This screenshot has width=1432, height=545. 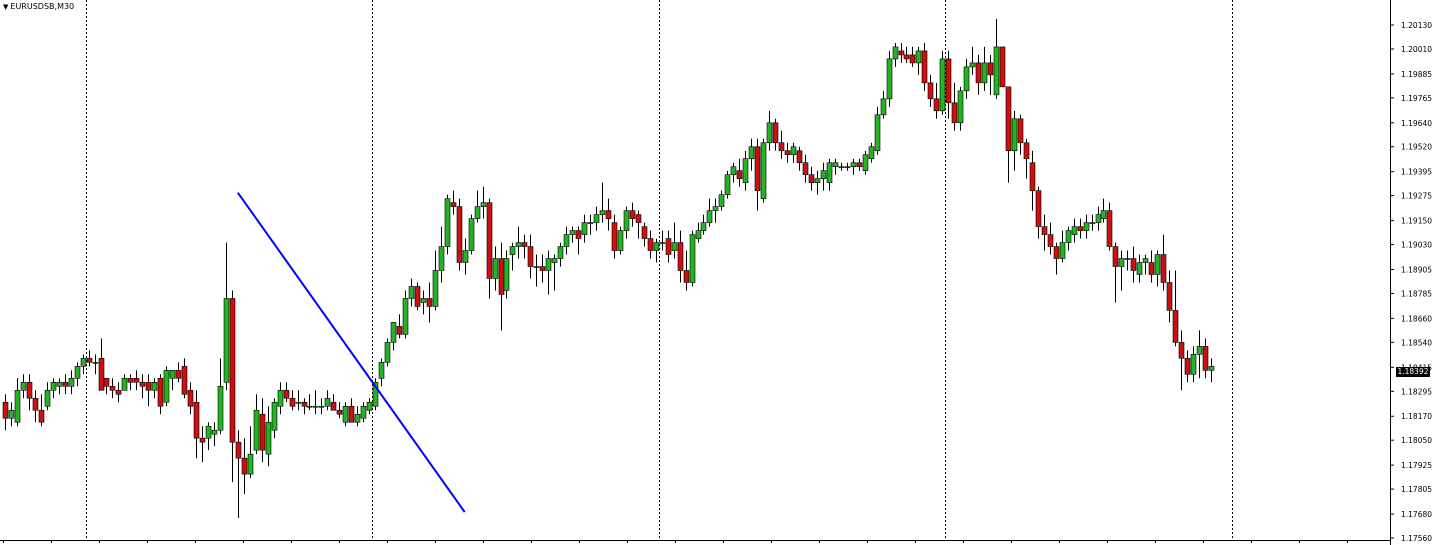 What do you see at coordinates (1416, 489) in the screenshot?
I see `price-tick-label: 1.17805` at bounding box center [1416, 489].